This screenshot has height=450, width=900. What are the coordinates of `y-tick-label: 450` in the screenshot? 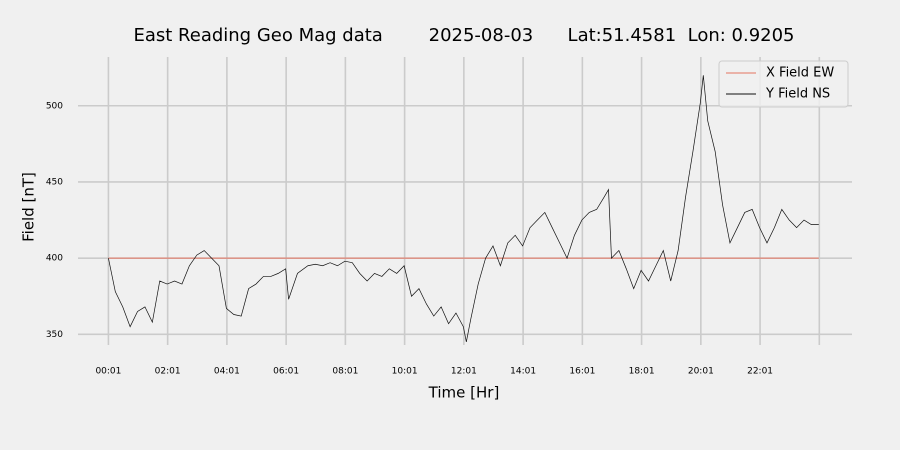 It's located at (54, 182).